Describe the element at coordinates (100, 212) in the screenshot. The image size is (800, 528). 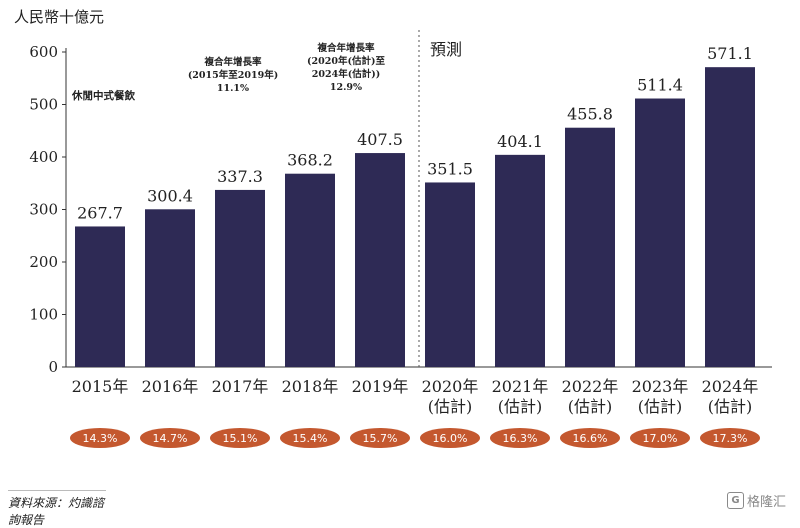
I see `data-label: 267.7` at that location.